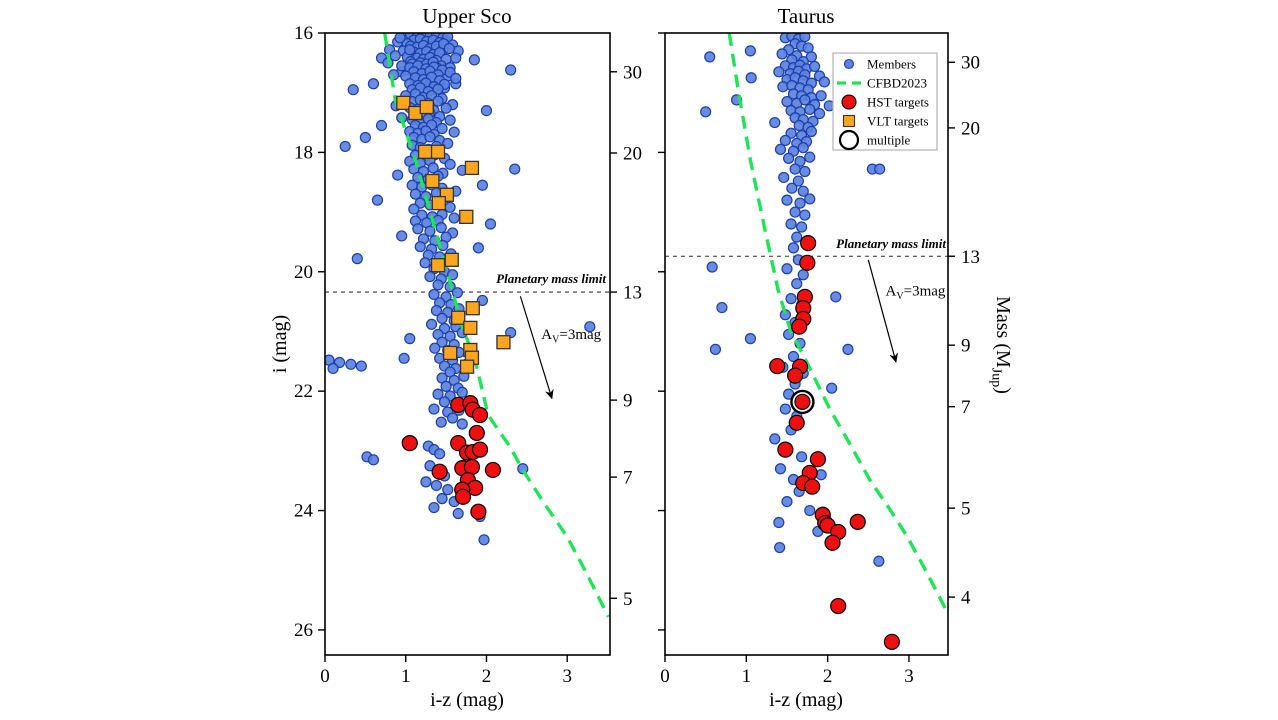 This screenshot has height=720, width=1278. Describe the element at coordinates (966, 407) in the screenshot. I see `mass-tick-label: 7` at that location.